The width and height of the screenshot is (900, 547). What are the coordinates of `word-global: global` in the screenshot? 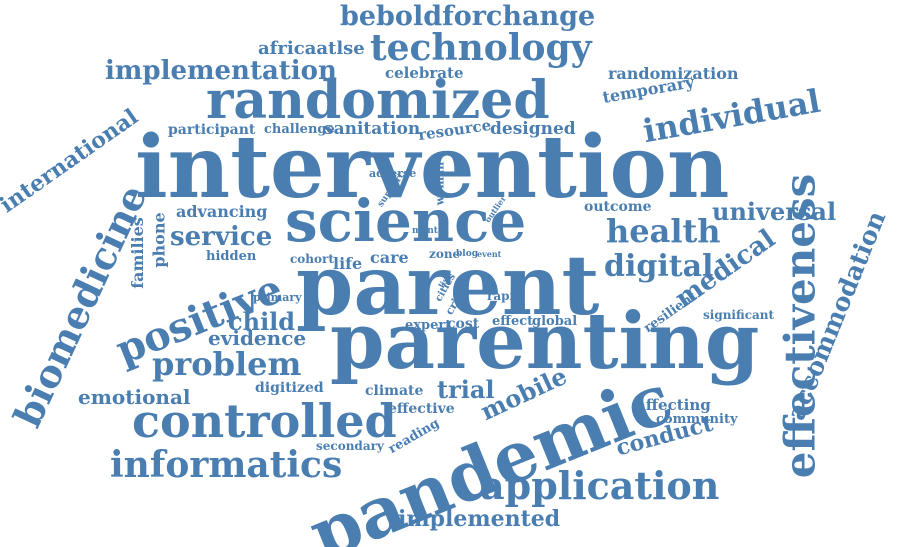 It's located at (555, 321).